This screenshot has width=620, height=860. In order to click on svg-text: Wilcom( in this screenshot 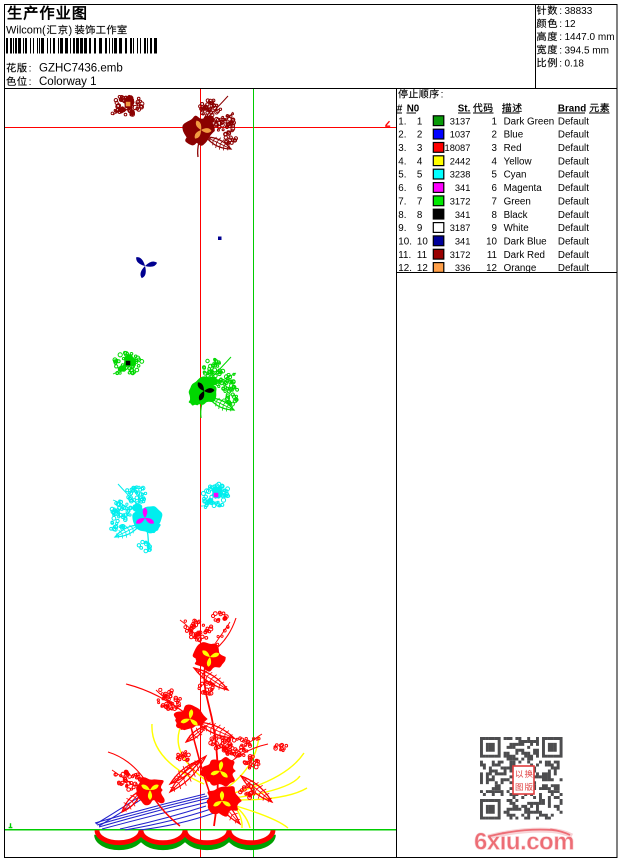, I will do `click(26, 31)`.